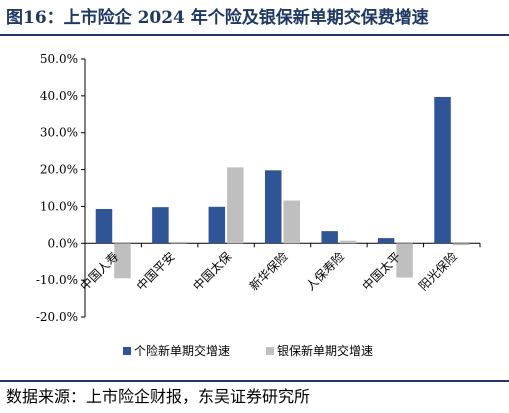 This screenshot has height=413, width=509. I want to click on chart-title: 图16：上市险企 2024 年个险及银保新单期交保费增速, so click(217, 18).